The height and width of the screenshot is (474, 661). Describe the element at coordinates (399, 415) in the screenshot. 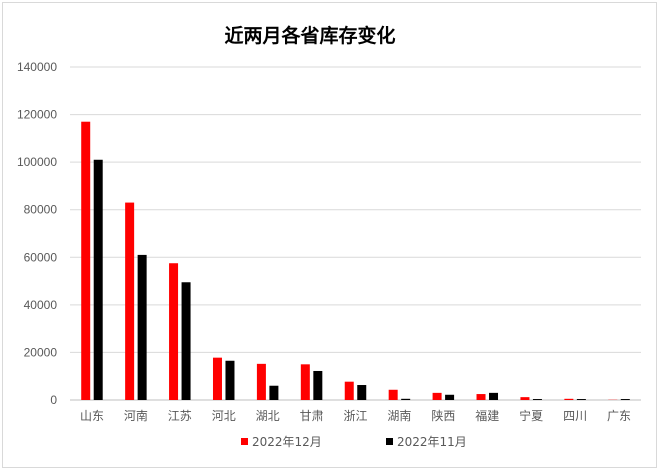

I see `x-category-label: 湖南` at that location.